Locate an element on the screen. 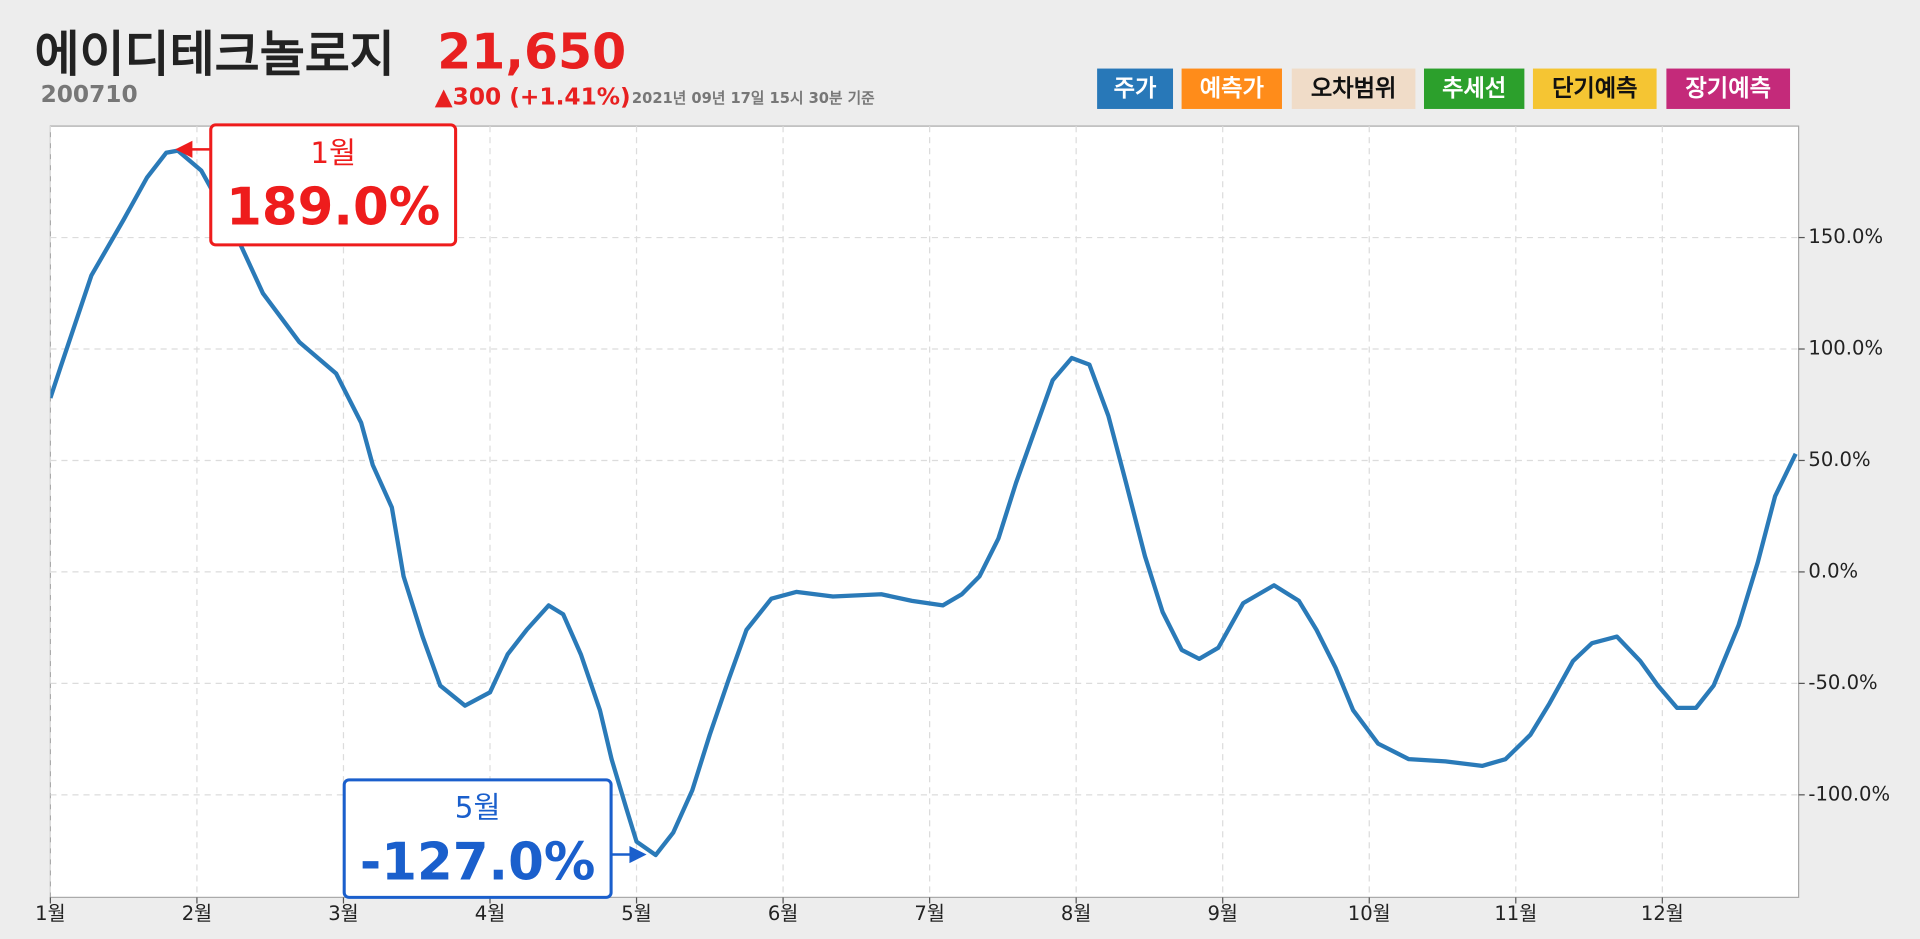 The width and height of the screenshot is (1920, 939). legend-button: 단기예측 is located at coordinates (1594, 88).